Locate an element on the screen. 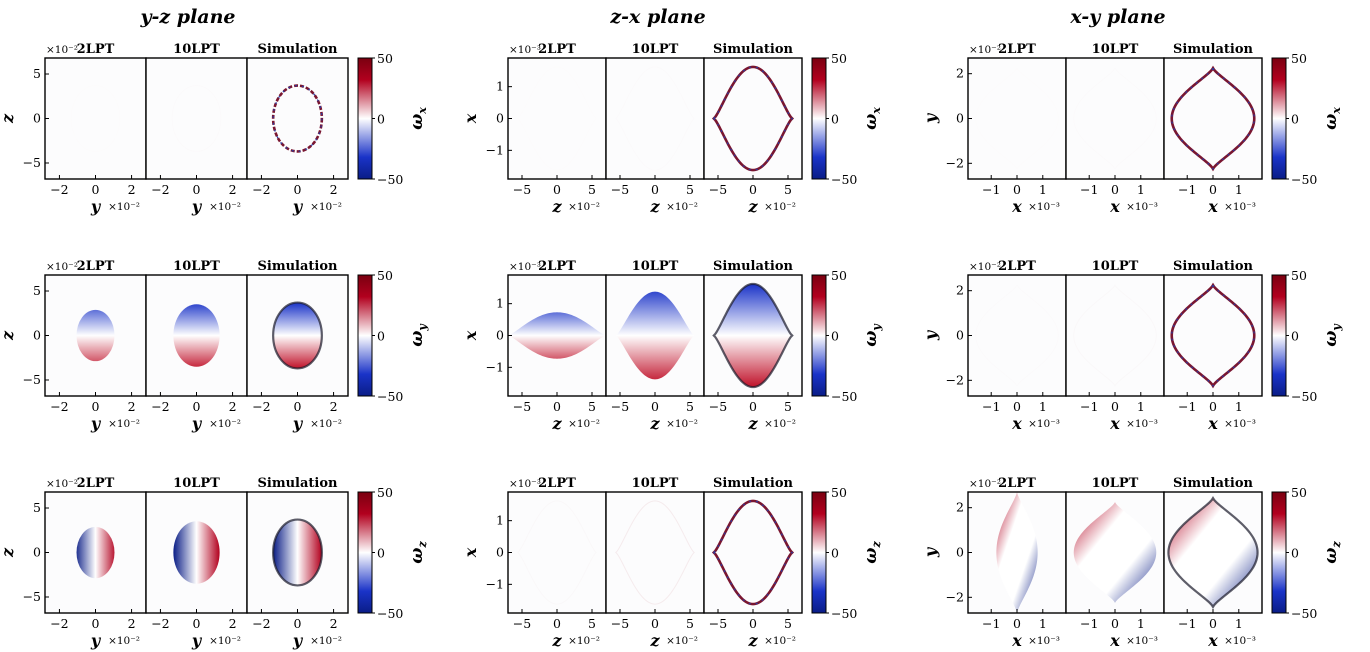 The height and width of the screenshot is (652, 1370). vorticity-shell is located at coordinates (557, 552).